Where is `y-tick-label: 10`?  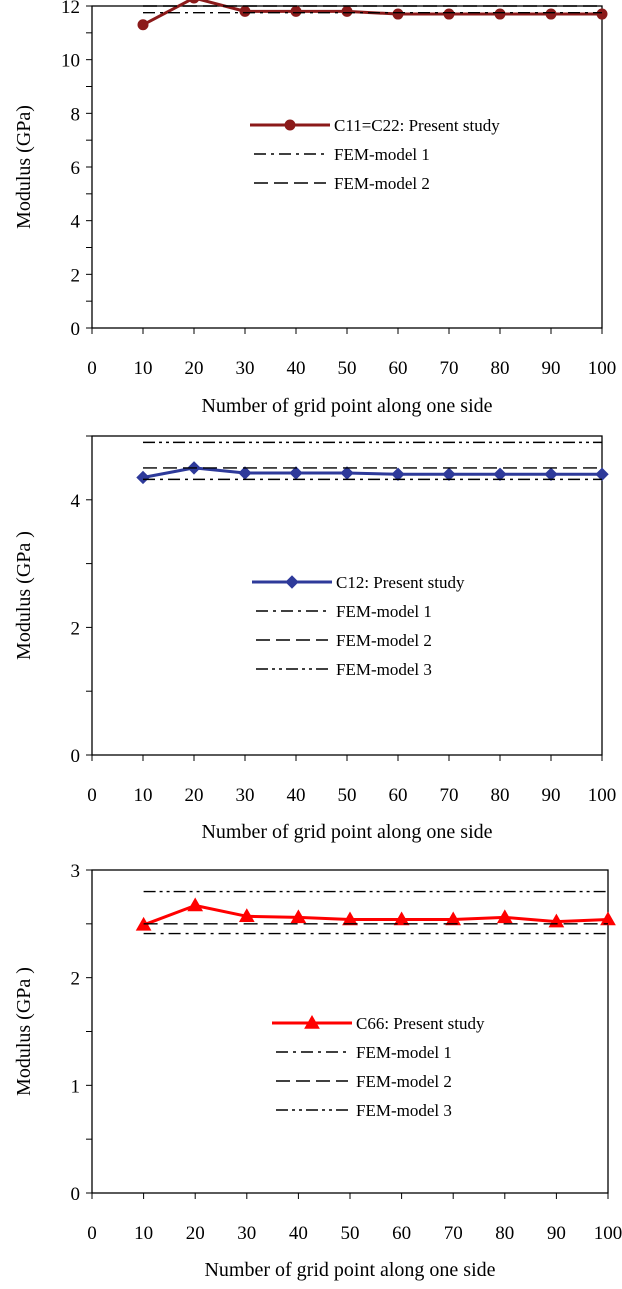
y-tick-label: 10 is located at coordinates (70, 61).